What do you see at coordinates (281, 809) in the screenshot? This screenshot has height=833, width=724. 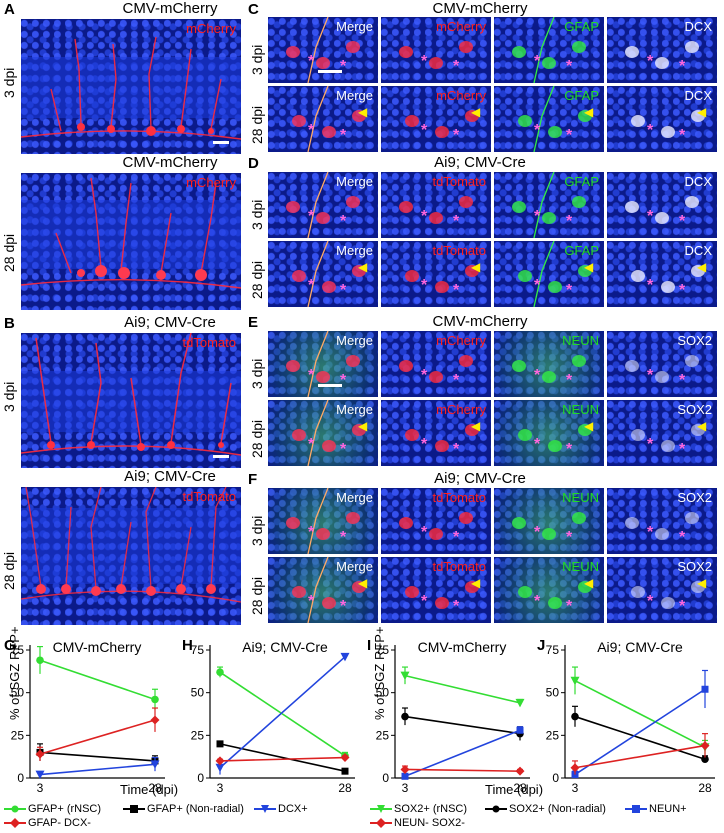 I see `legend-dcx: DCX+` at bounding box center [281, 809].